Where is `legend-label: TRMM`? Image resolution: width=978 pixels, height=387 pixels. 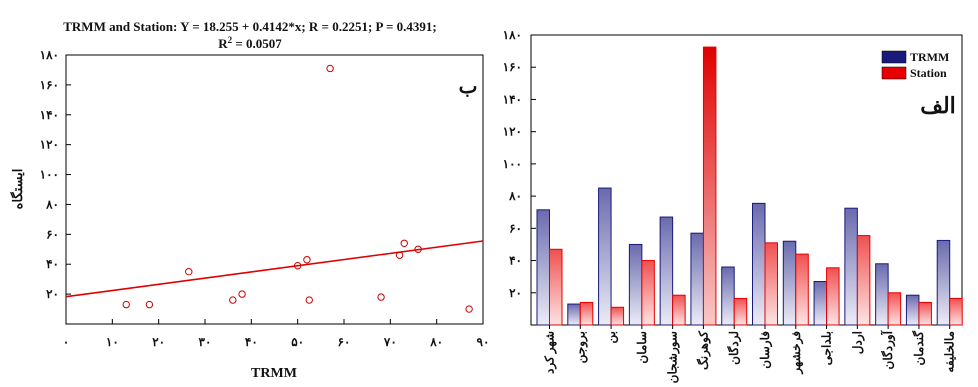
legend-label: TRMM is located at coordinates (929, 57).